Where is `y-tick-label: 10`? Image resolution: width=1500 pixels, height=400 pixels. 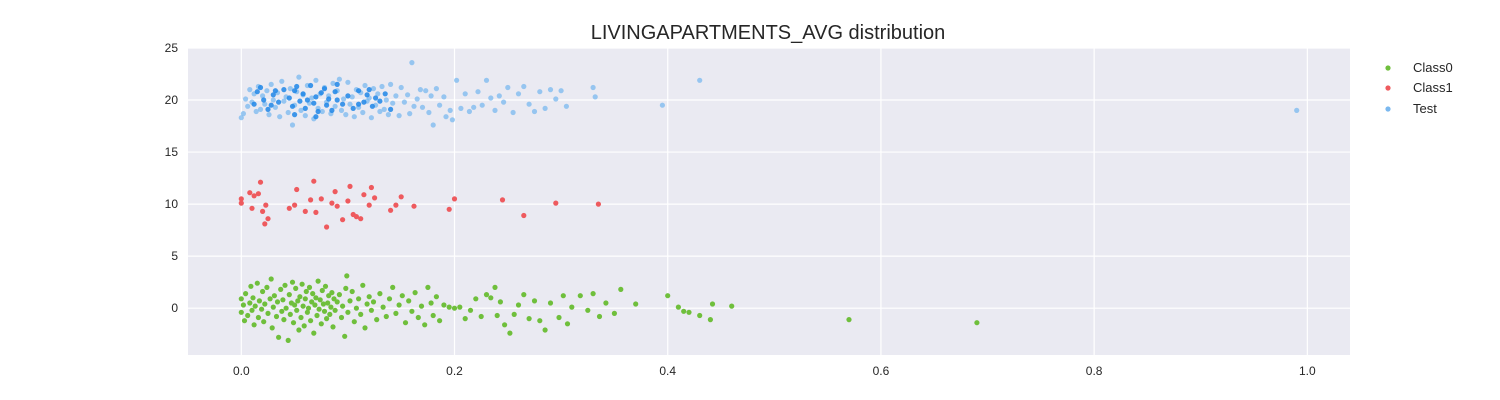 y-tick-label: 10 is located at coordinates (172, 204).